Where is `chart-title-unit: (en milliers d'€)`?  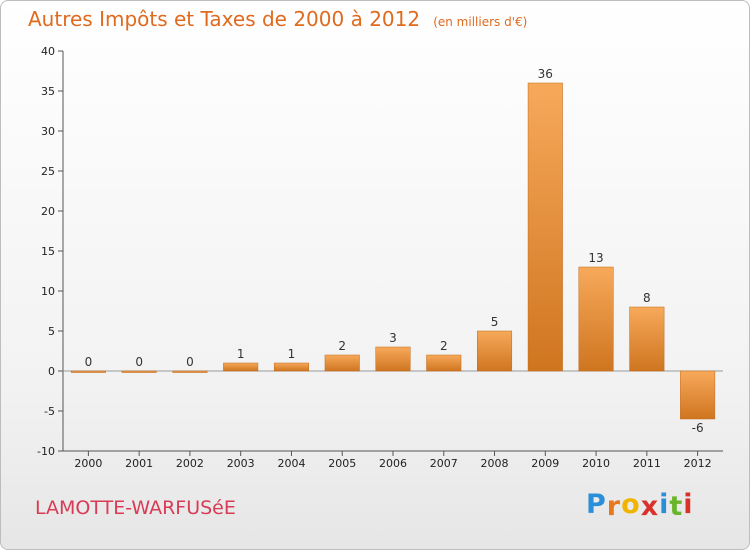 chart-title-unit: (en milliers d'€) is located at coordinates (480, 22).